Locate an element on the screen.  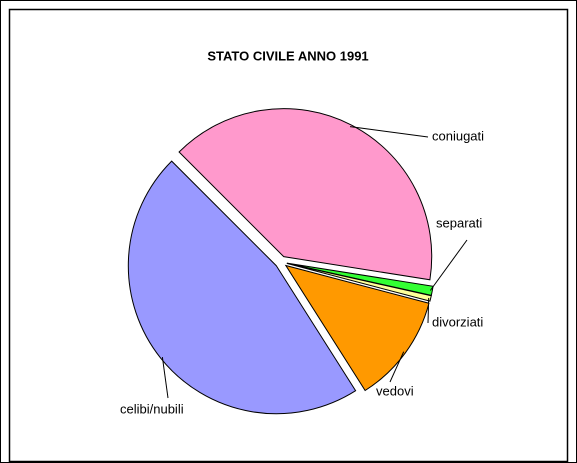
slice-label: celibi/nubili is located at coordinates (152, 408).